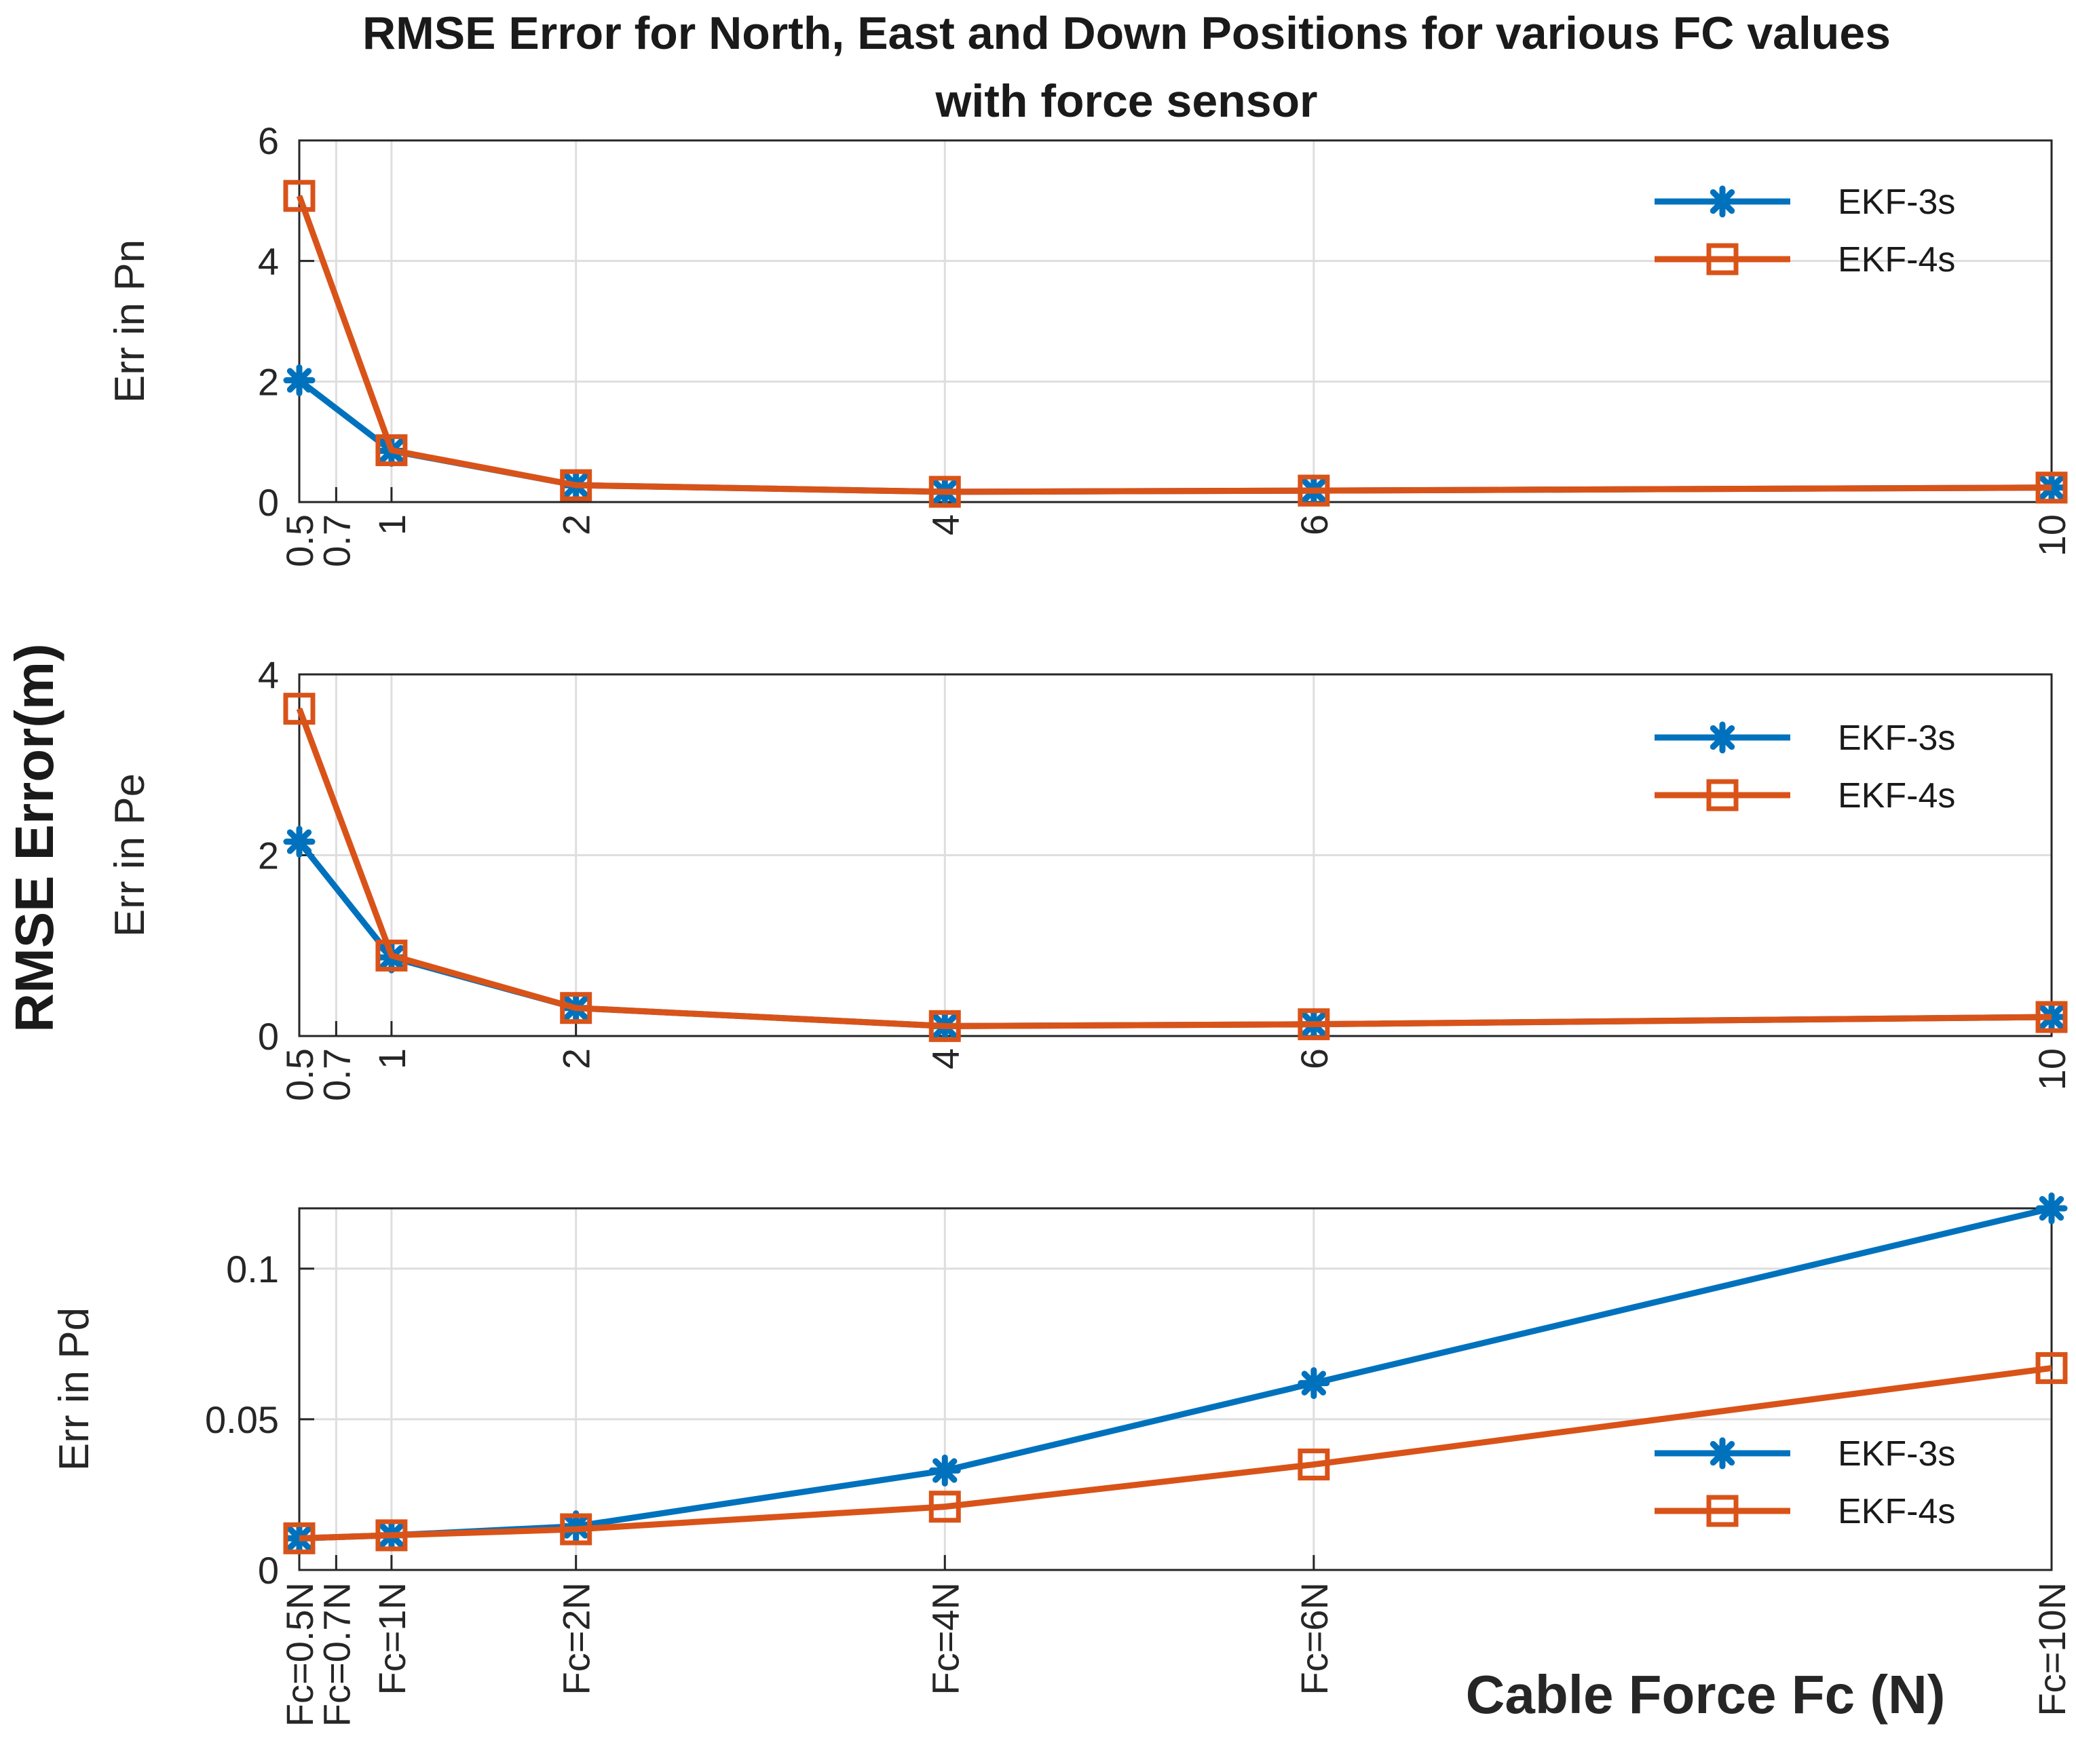  Describe the element at coordinates (34, 837) in the screenshot. I see `shared-y-axis-label: RMSE Error(m)` at that location.